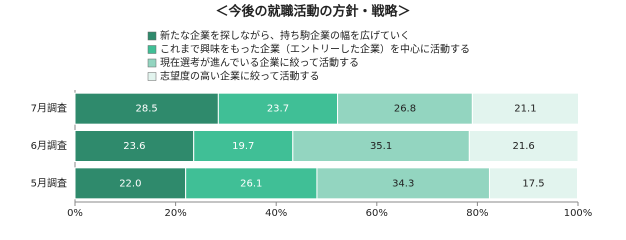 This screenshot has width=626, height=240. Describe the element at coordinates (49, 145) in the screenshot. I see `y-tick-label: 6月調査` at that location.